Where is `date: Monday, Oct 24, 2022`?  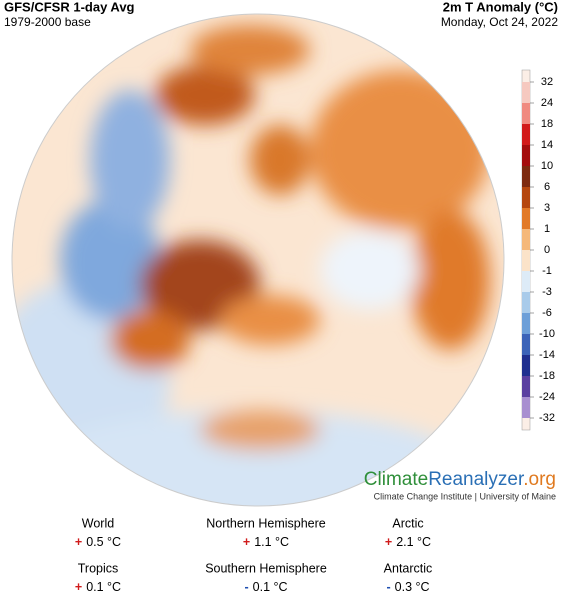
date: Monday, Oct 24, 2022 is located at coordinates (500, 22).